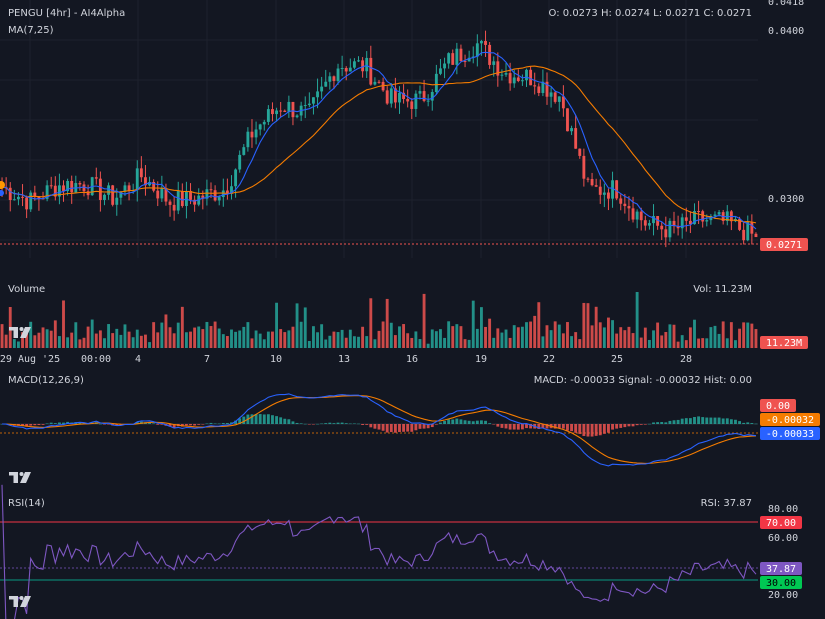 The width and height of the screenshot is (825, 619). I want to click on volume-legend: Volume, so click(26, 289).